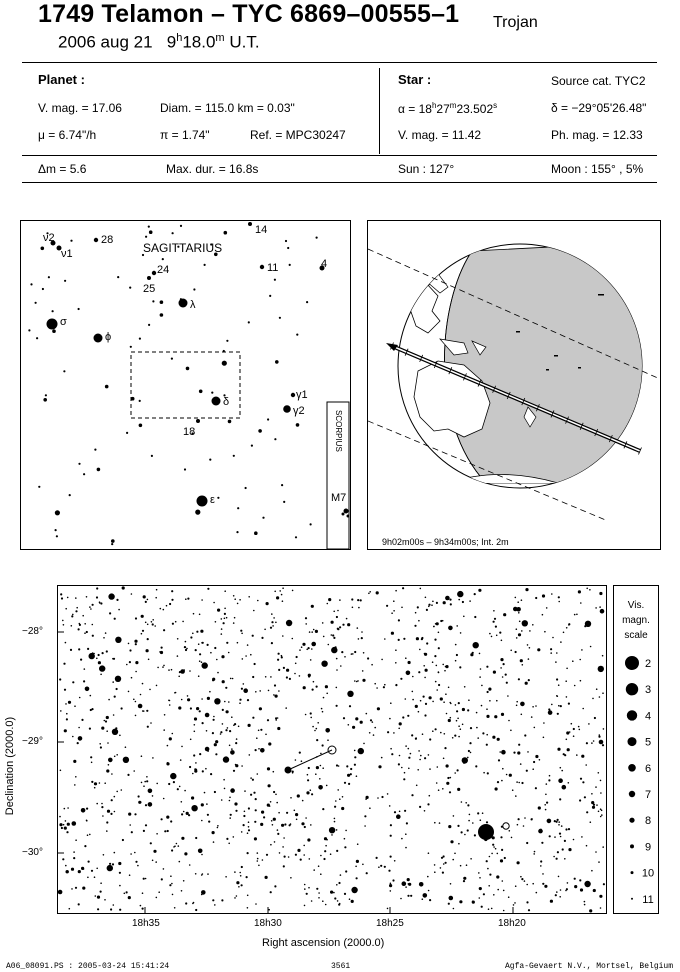  Describe the element at coordinates (212, 500) in the screenshot. I see `label-epsilon: ε` at that location.